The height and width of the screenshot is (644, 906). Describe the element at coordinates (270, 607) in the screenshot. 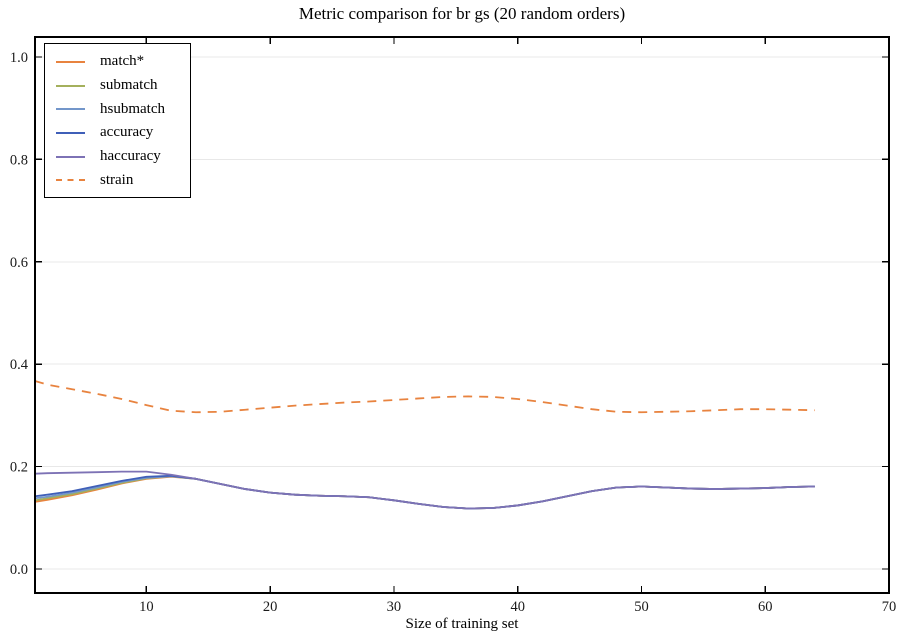

I see `x-tick-label: 20` at that location.